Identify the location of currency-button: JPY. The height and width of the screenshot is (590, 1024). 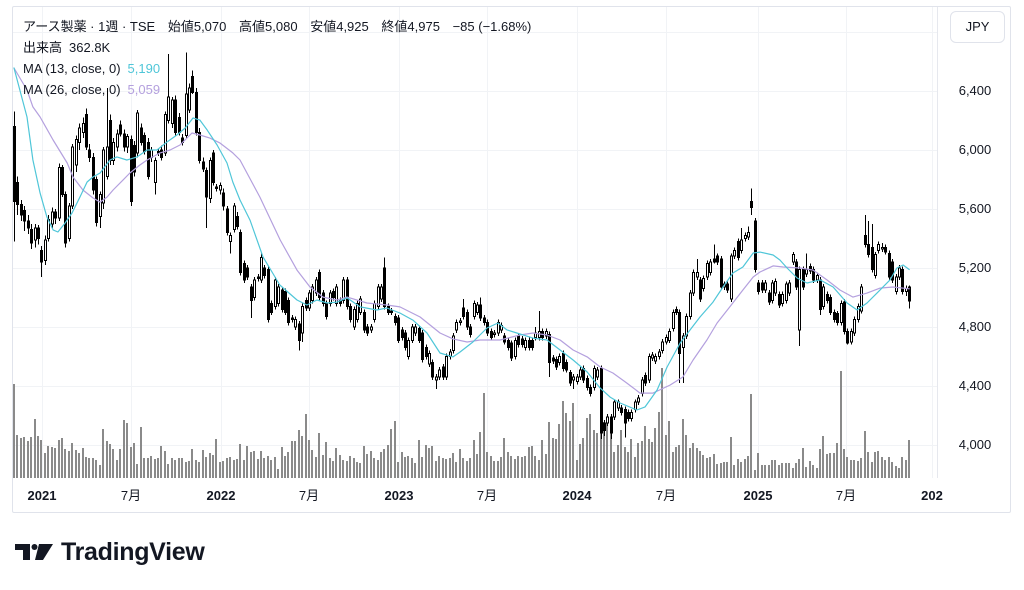
(977, 27).